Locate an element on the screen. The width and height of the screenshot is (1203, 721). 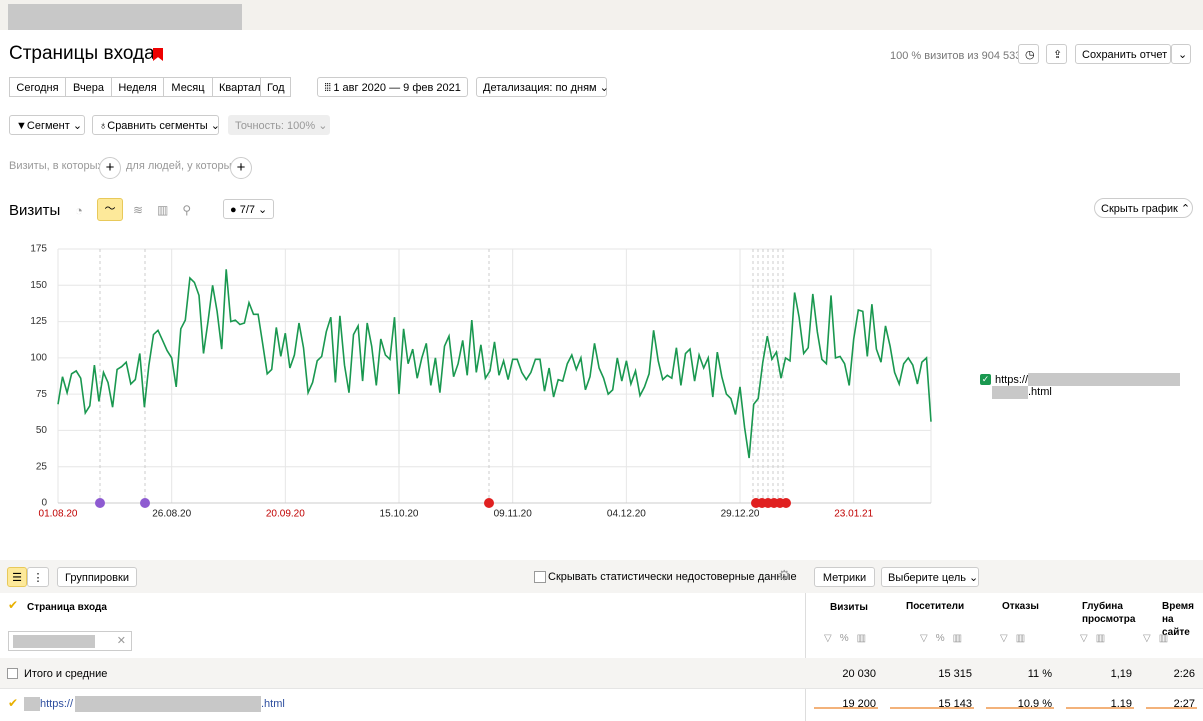
save-button: Сохранить отчет is located at coordinates (1123, 54).